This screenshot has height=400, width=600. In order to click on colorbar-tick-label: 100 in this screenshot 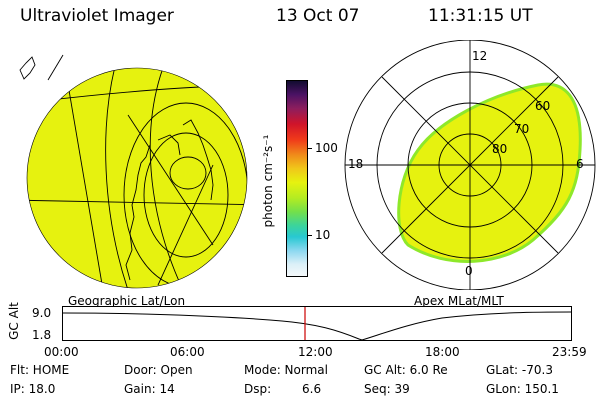, I will do `click(326, 148)`.